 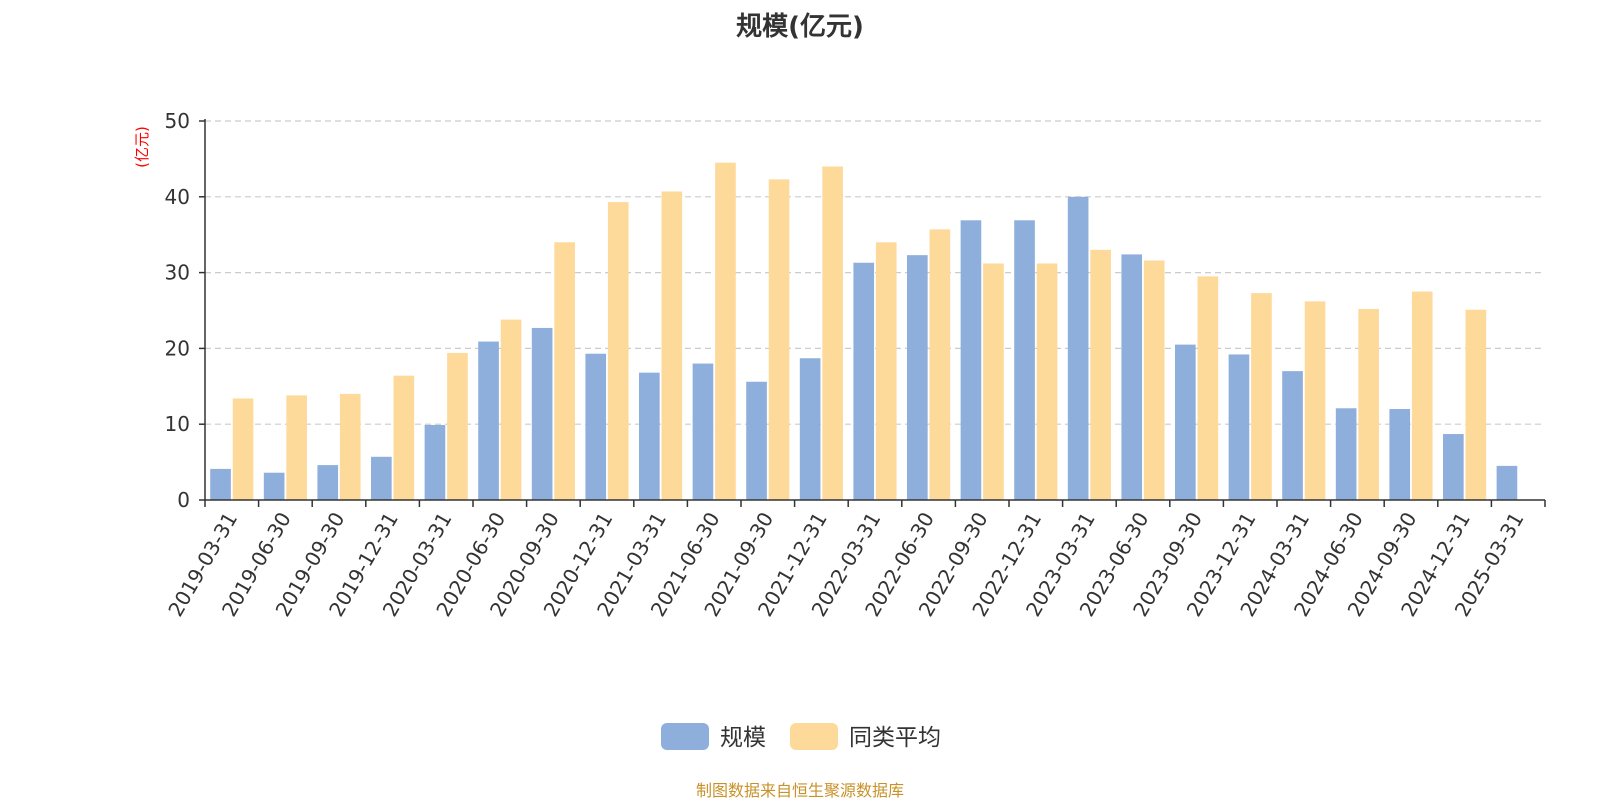 I want to click on y-axis-unit-label: (亿元), so click(x=142, y=147).